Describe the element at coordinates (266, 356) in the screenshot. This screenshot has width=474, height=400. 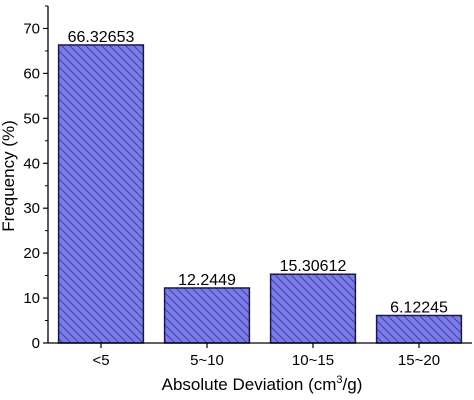
I see `x-ticks-layer: <5 5~10 10~15 15~20` at that location.